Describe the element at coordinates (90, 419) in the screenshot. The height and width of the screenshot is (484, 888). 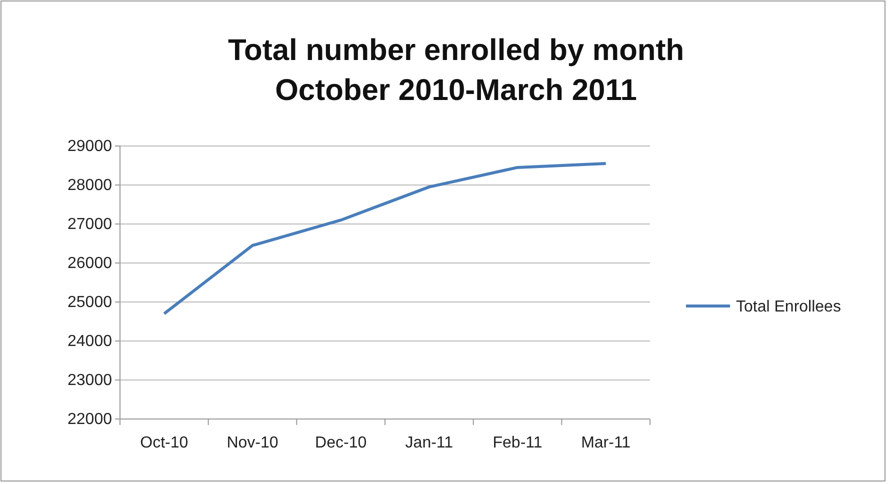
I see `y-tick-label: 22000` at that location.